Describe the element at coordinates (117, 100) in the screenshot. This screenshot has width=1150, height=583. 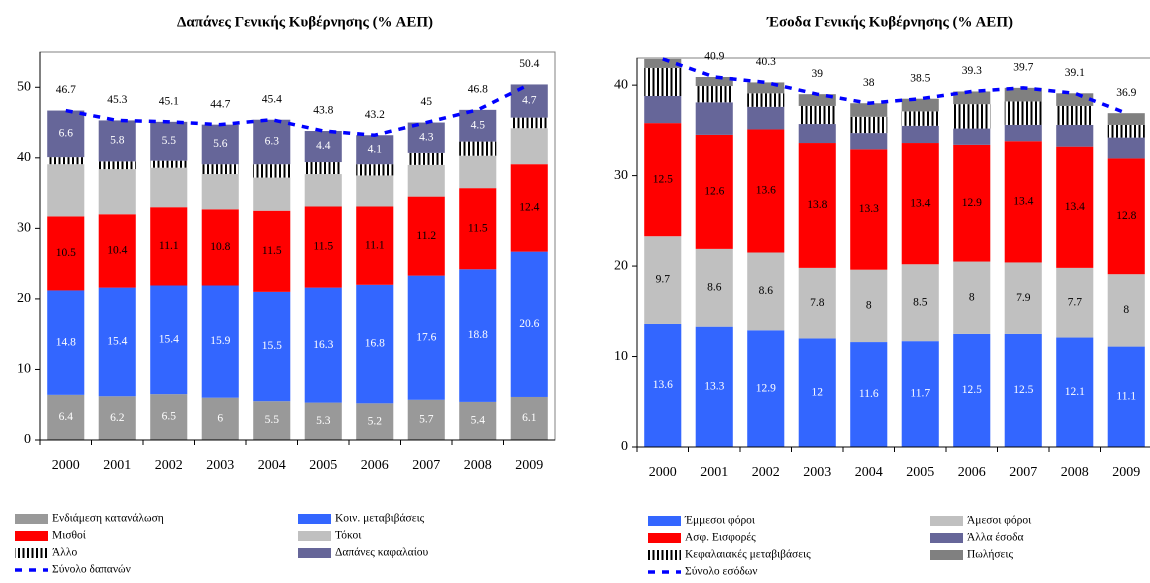
I see `total-label: 45.3` at that location.